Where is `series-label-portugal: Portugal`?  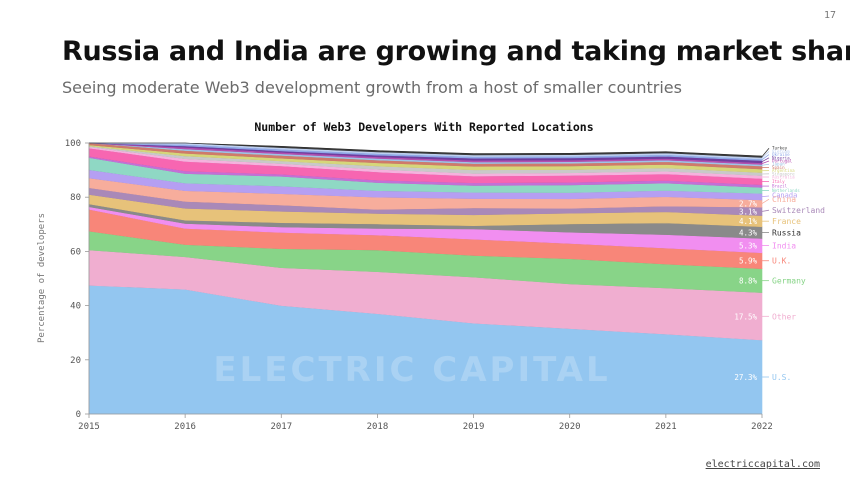 series-label-portugal: Portugal is located at coordinates (782, 161).